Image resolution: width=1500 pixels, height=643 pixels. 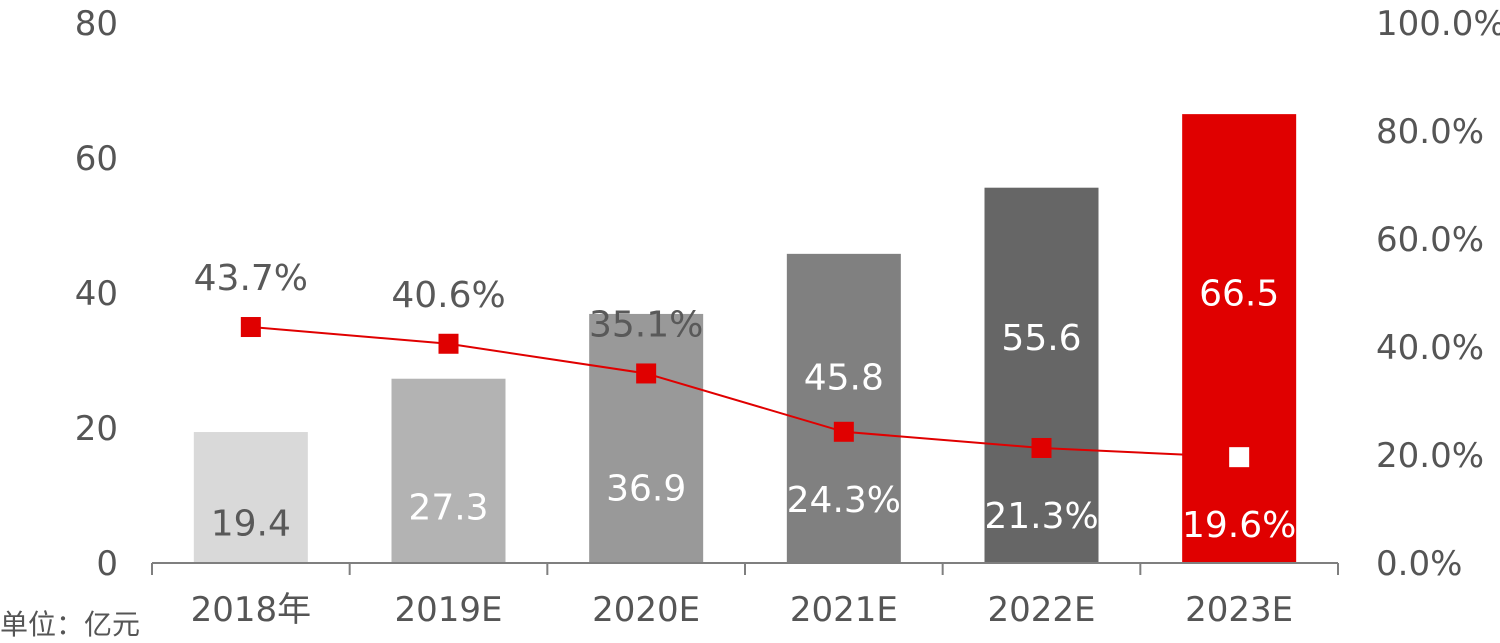 What do you see at coordinates (1041, 610) in the screenshot?
I see `x-axis-category-label: 2022E` at bounding box center [1041, 610].